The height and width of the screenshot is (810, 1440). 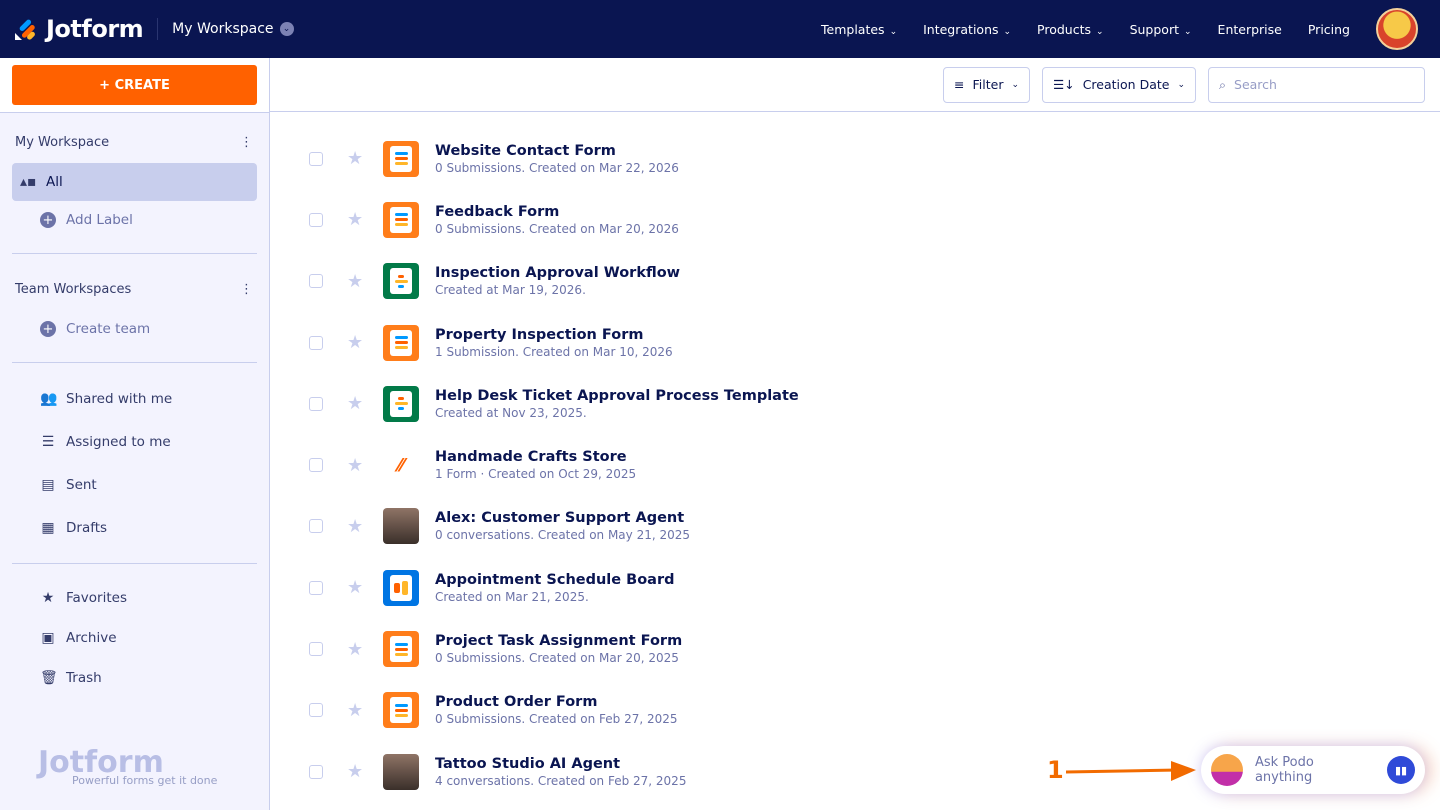 I want to click on sidebar-item-label: Archive, so click(x=91, y=638).